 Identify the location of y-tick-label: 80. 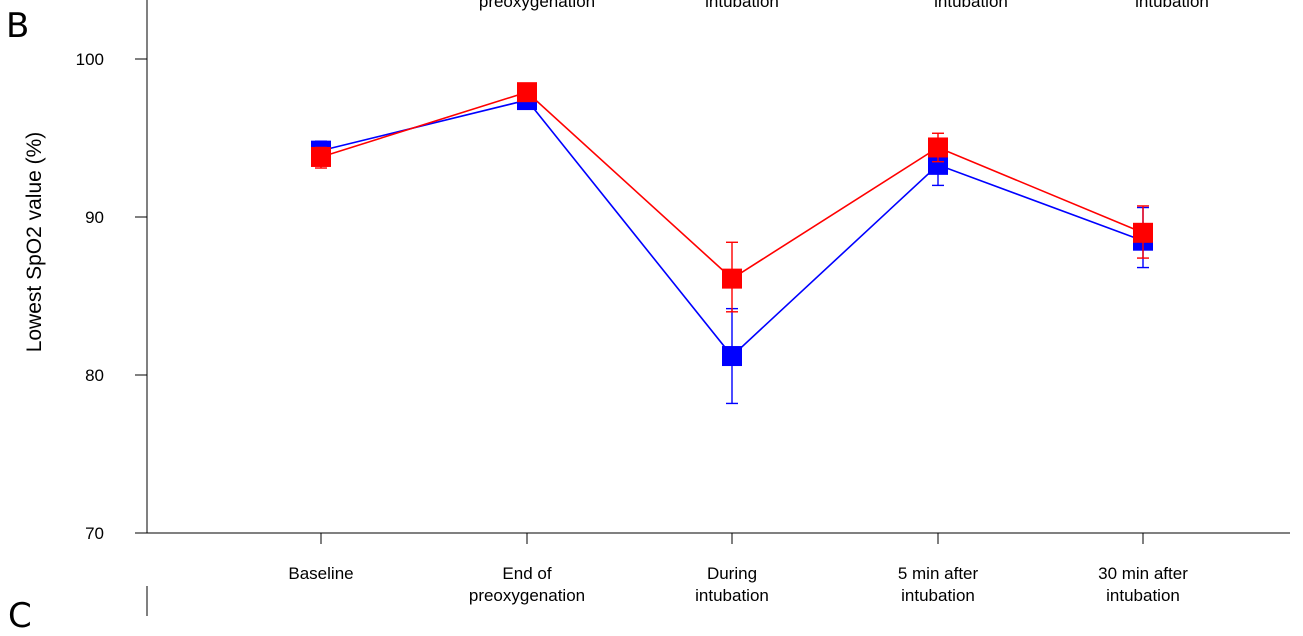
(94, 375).